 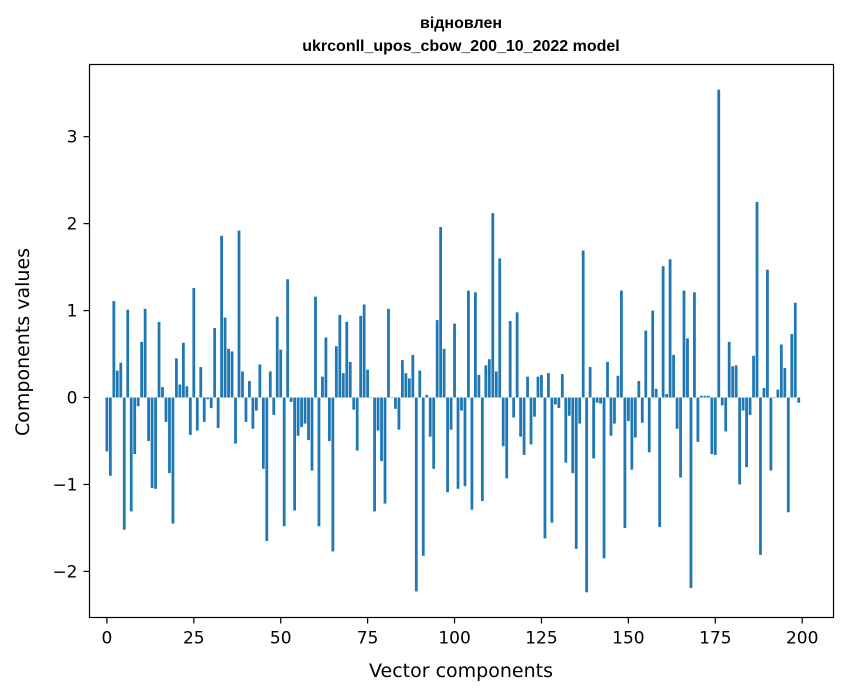 I want to click on x-tick-label-175: 175, so click(x=715, y=639).